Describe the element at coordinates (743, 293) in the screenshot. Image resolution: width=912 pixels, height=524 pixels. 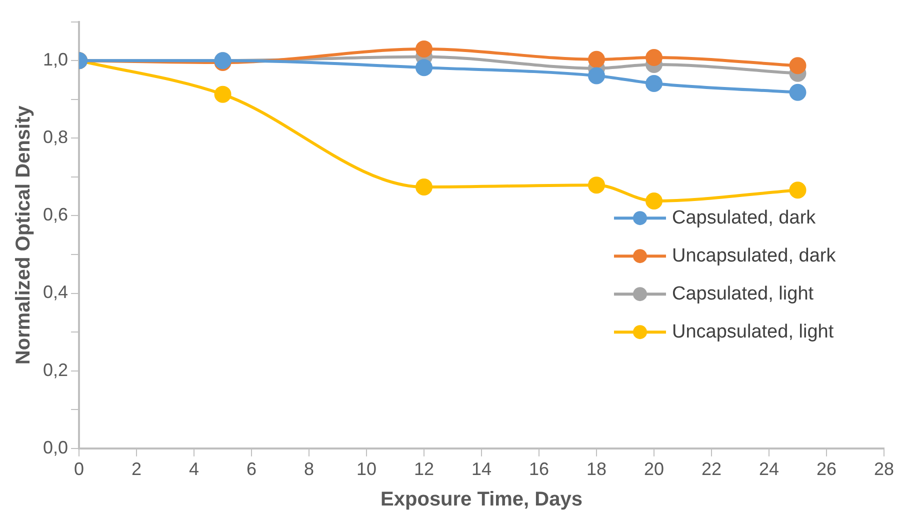
I see `legend-label: Capsulated, light` at that location.